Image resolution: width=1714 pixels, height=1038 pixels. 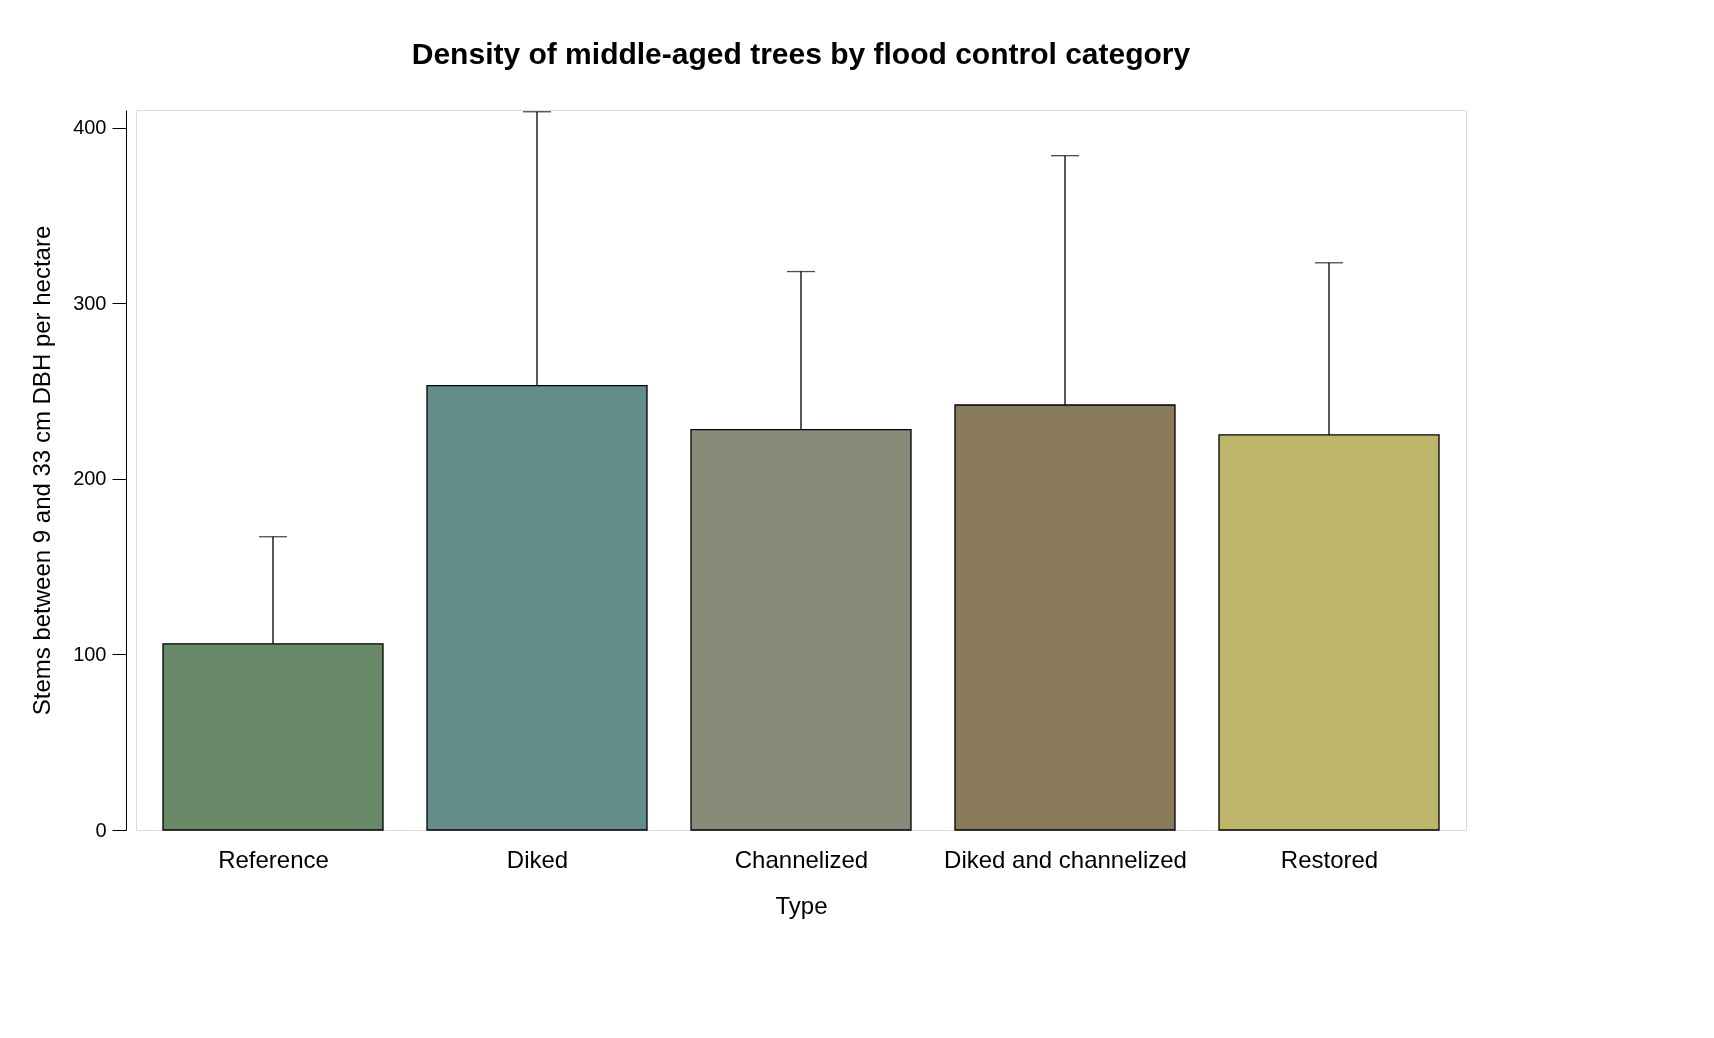 What do you see at coordinates (801, 859) in the screenshot?
I see `x-tick-label: Channelized` at bounding box center [801, 859].